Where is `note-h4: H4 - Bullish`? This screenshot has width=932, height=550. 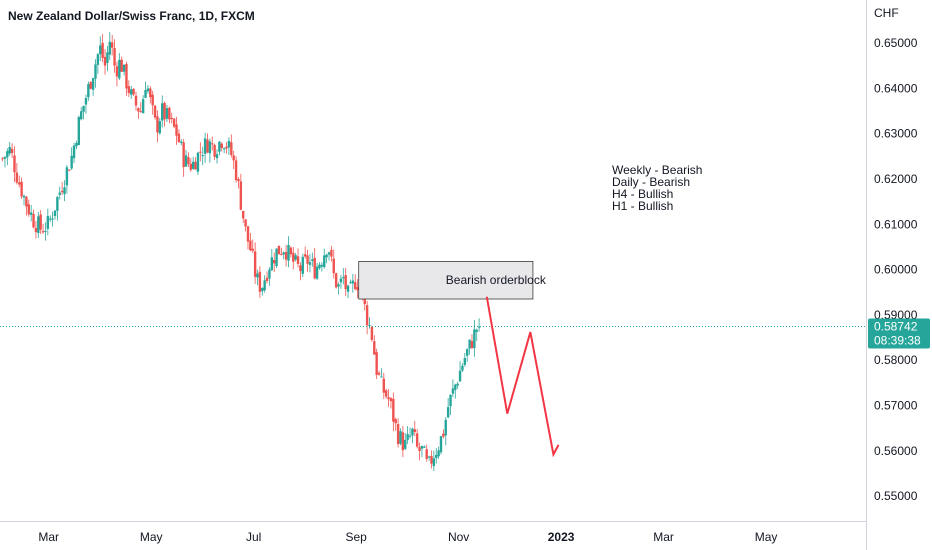
note-h4: H4 - Bullish is located at coordinates (642, 194).